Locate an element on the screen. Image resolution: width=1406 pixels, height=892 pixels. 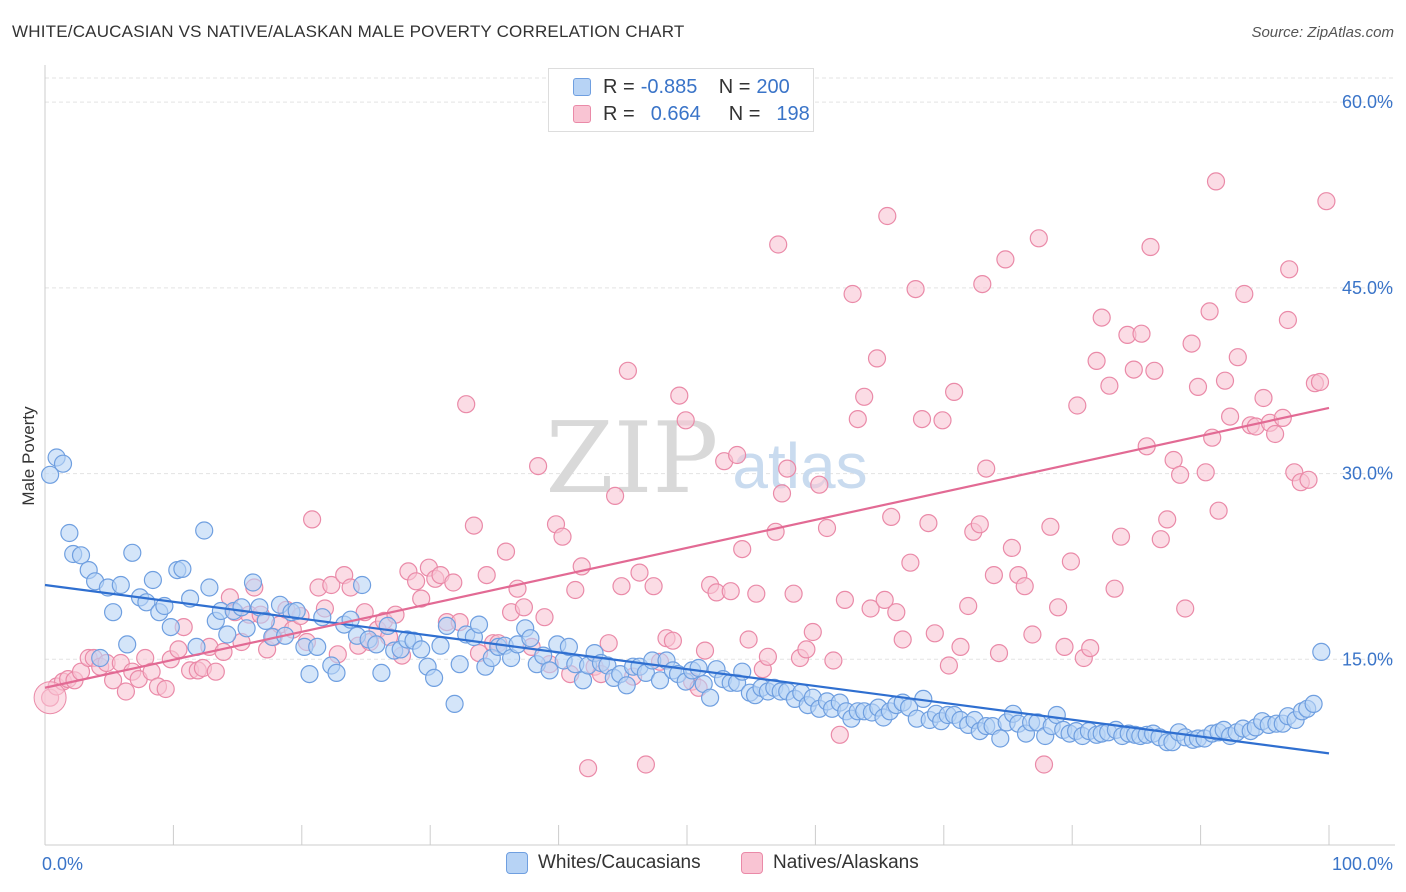
bottom-legend-whites: Whites/Caucasians is located at coordinates (603, 863).